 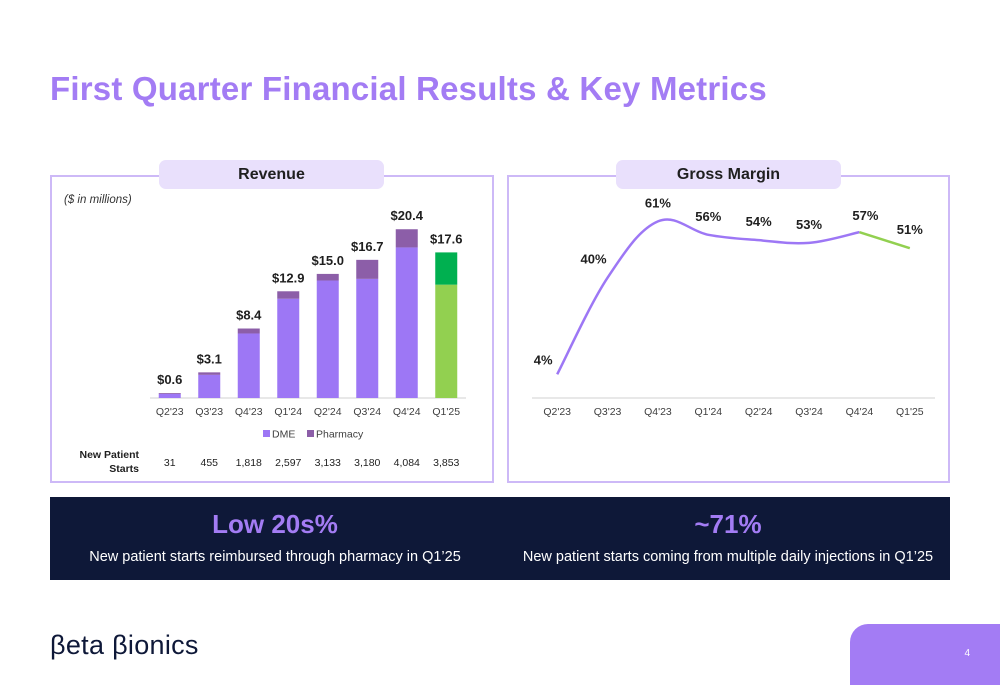 I want to click on revenue-x-tick-label: Q4'24, so click(x=407, y=412).